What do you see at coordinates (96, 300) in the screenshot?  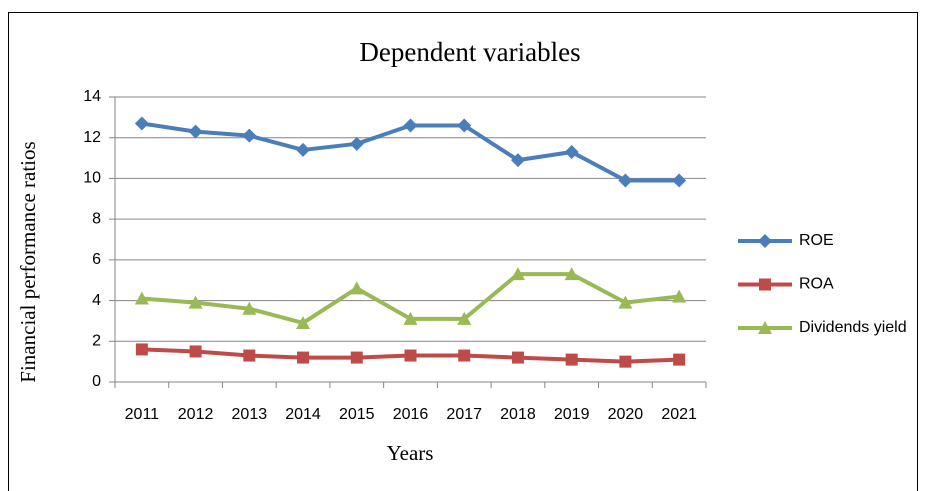 I see `y-tick-label: 4` at bounding box center [96, 300].